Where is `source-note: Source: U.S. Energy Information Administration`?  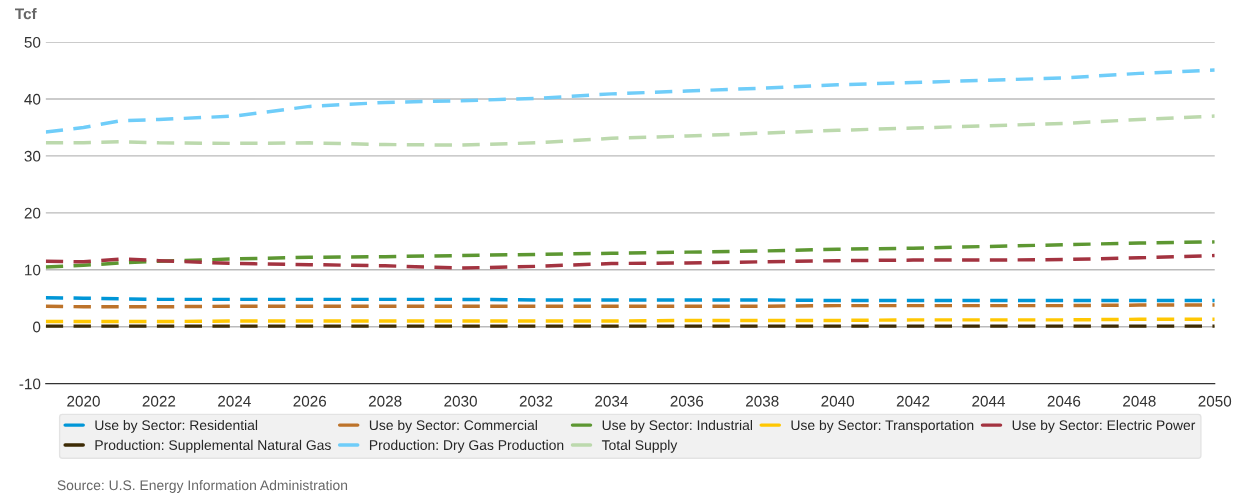 source-note: Source: U.S. Energy Information Administration is located at coordinates (202, 486).